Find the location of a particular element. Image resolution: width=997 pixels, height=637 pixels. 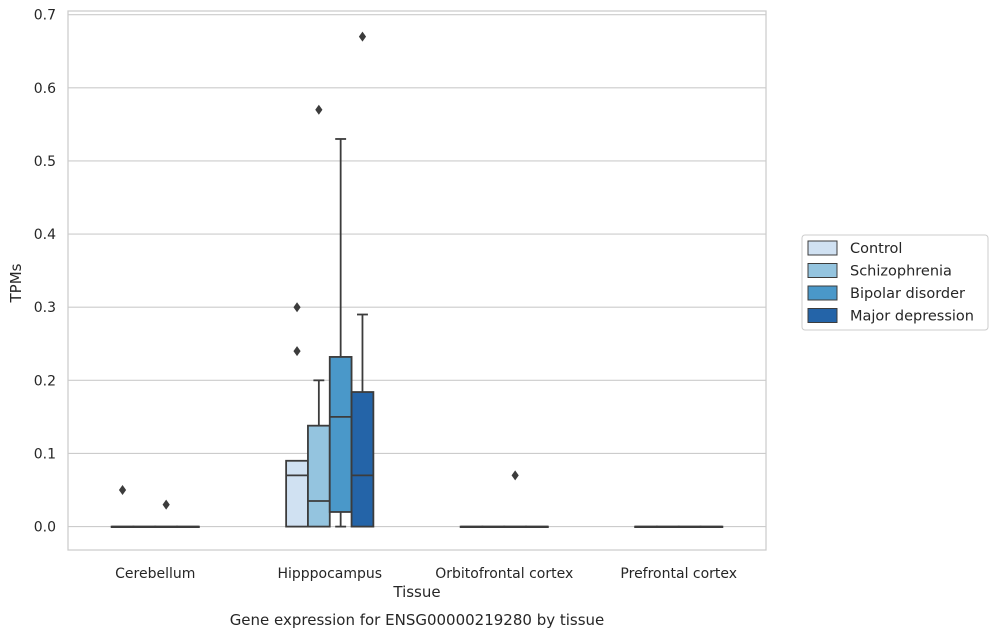

legend-label: Major depression is located at coordinates (912, 317).